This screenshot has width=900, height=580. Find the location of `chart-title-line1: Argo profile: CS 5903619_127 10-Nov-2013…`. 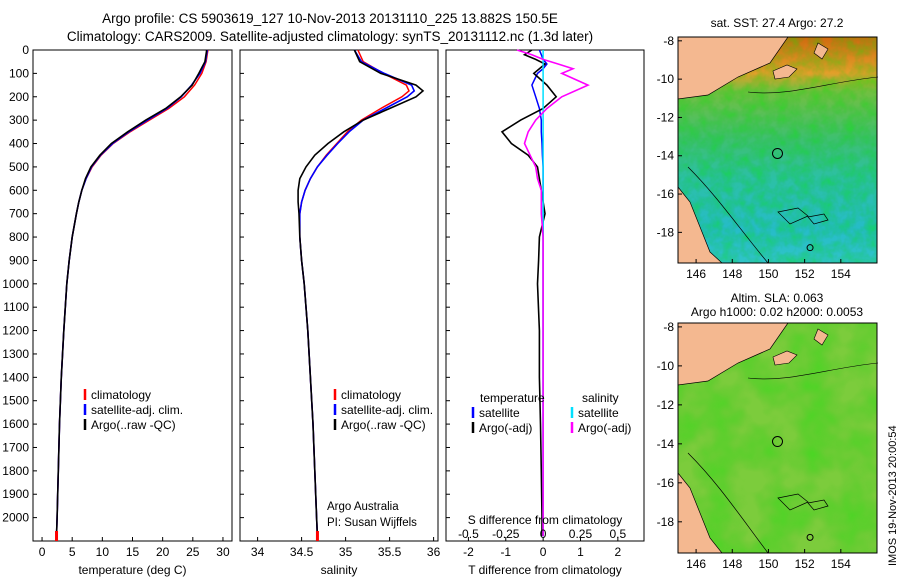

chart-title-line1: Argo profile: CS 5903619_127 10-Nov-2013… is located at coordinates (330, 18).